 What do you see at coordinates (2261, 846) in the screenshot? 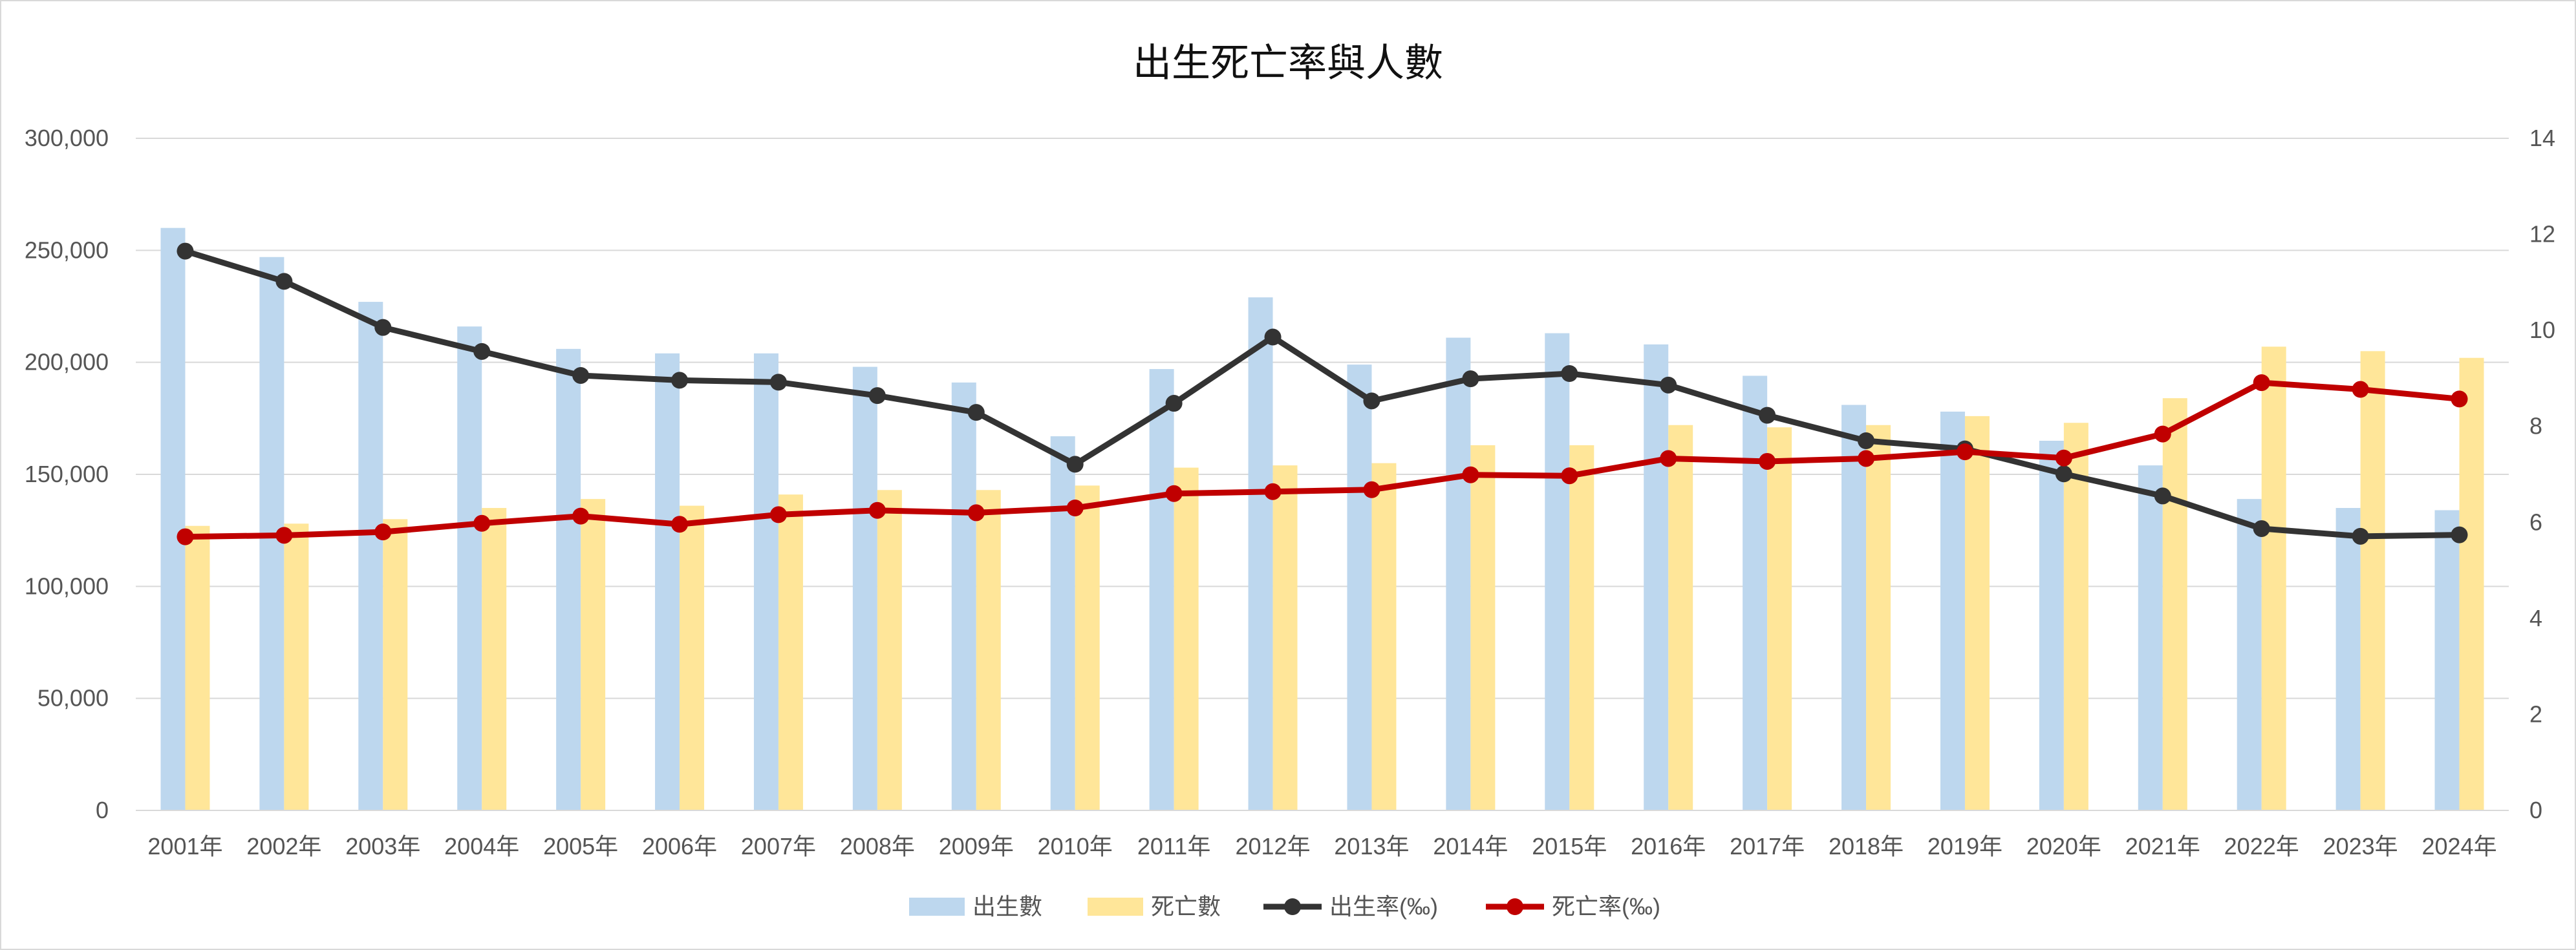
I see `x-tick-label: 2022年` at bounding box center [2261, 846].